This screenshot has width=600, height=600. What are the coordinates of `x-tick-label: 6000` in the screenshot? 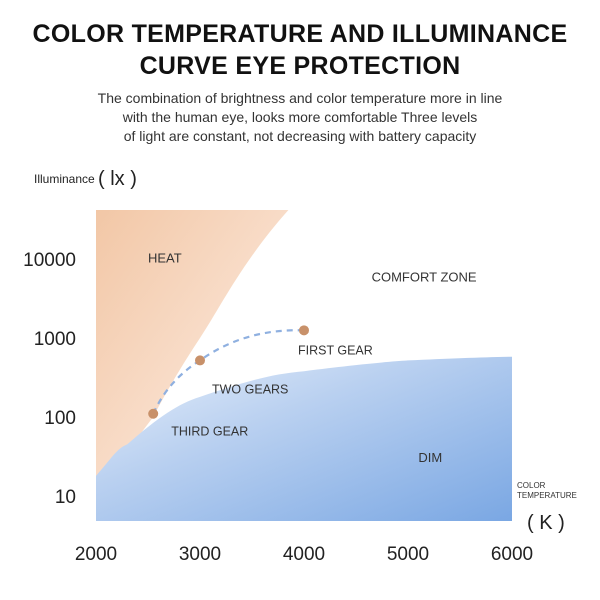 It's located at (512, 554).